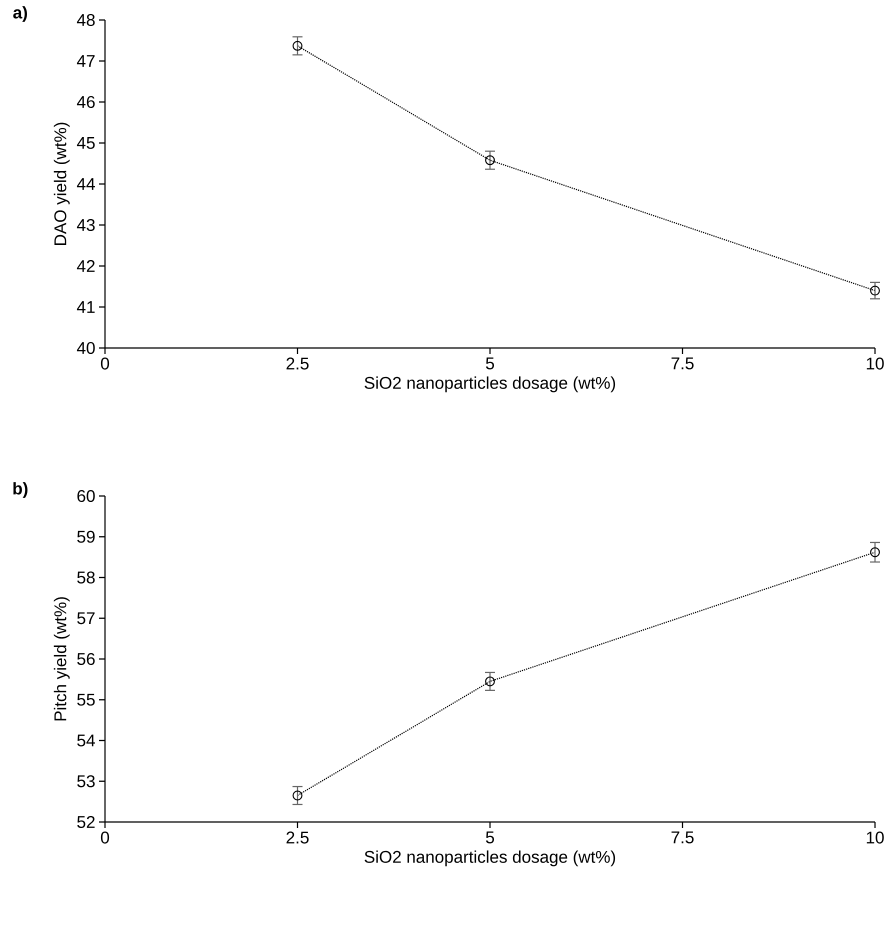 The image size is (892, 936). I want to click on y-tick-label: 52, so click(86, 822).